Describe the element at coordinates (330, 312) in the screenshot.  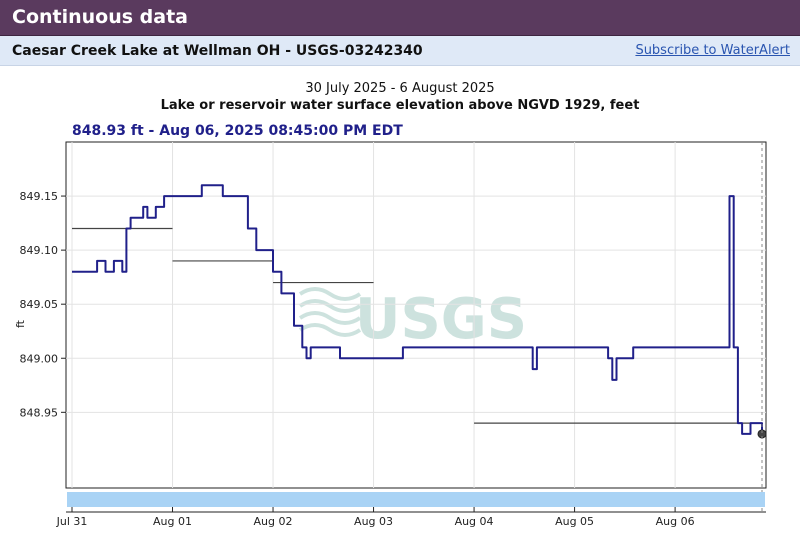
I see `usgs-wave-icon` at that location.